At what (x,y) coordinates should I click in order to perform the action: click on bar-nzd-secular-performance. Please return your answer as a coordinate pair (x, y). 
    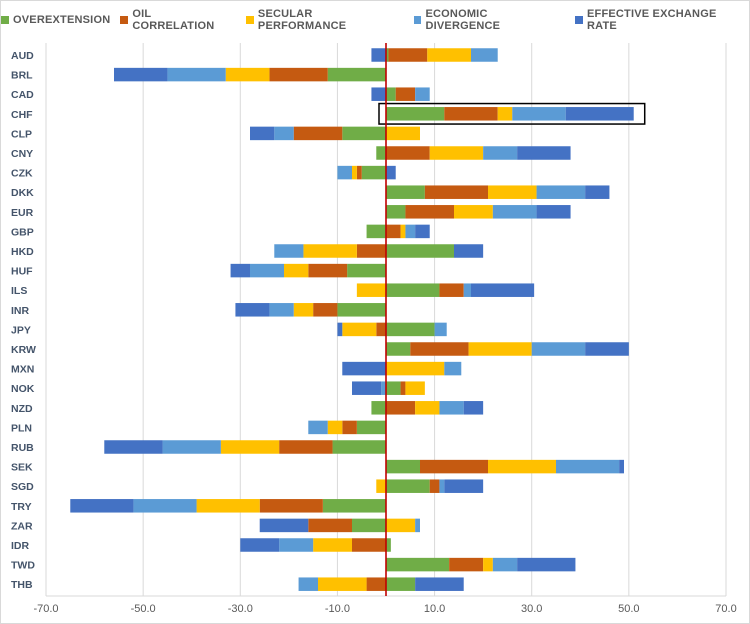
    Looking at the image, I should click on (427, 408).